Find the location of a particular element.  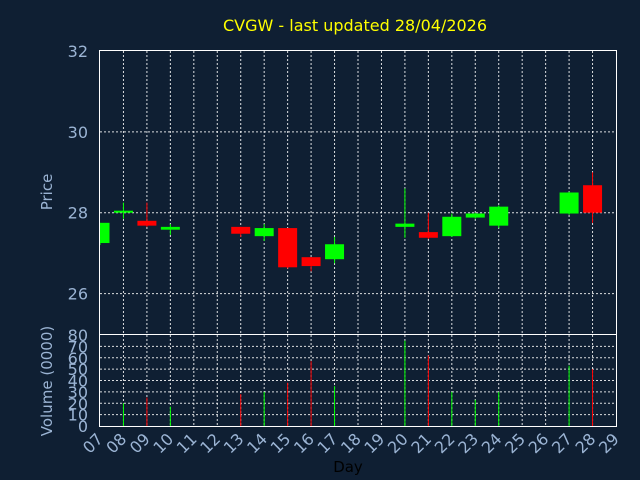

volume-tick-0: 0 is located at coordinates (83, 426).